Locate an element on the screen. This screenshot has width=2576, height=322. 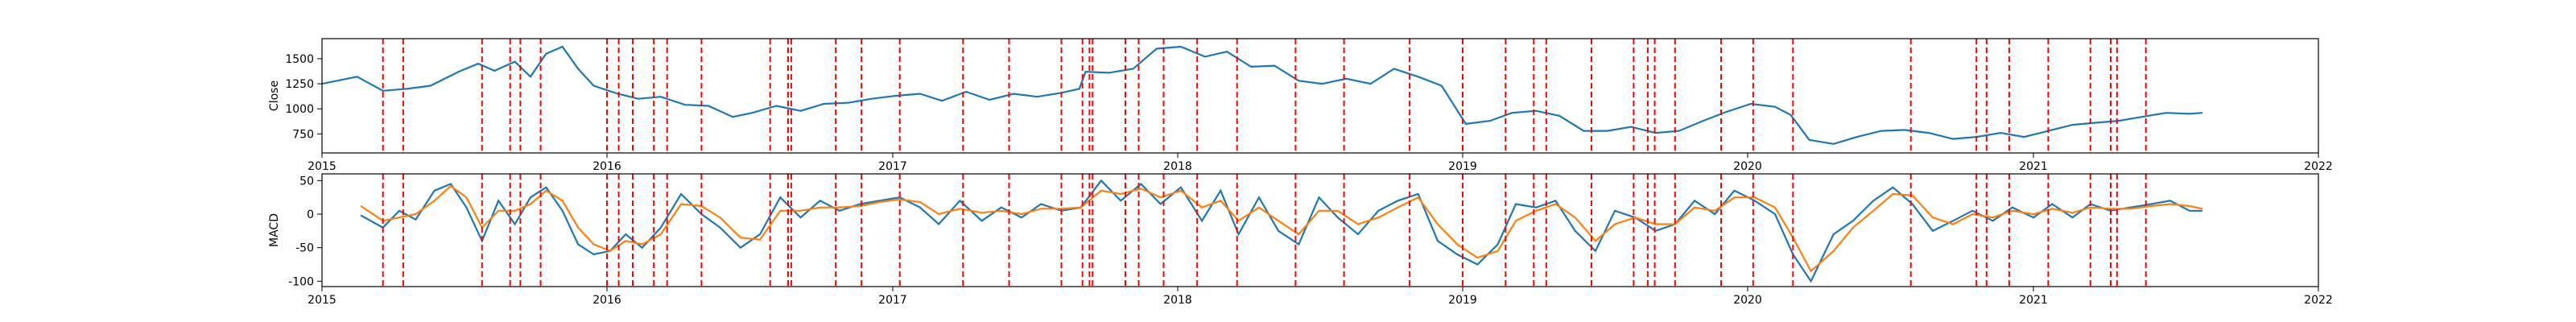
y-tick-label: 0 is located at coordinates (310, 214).